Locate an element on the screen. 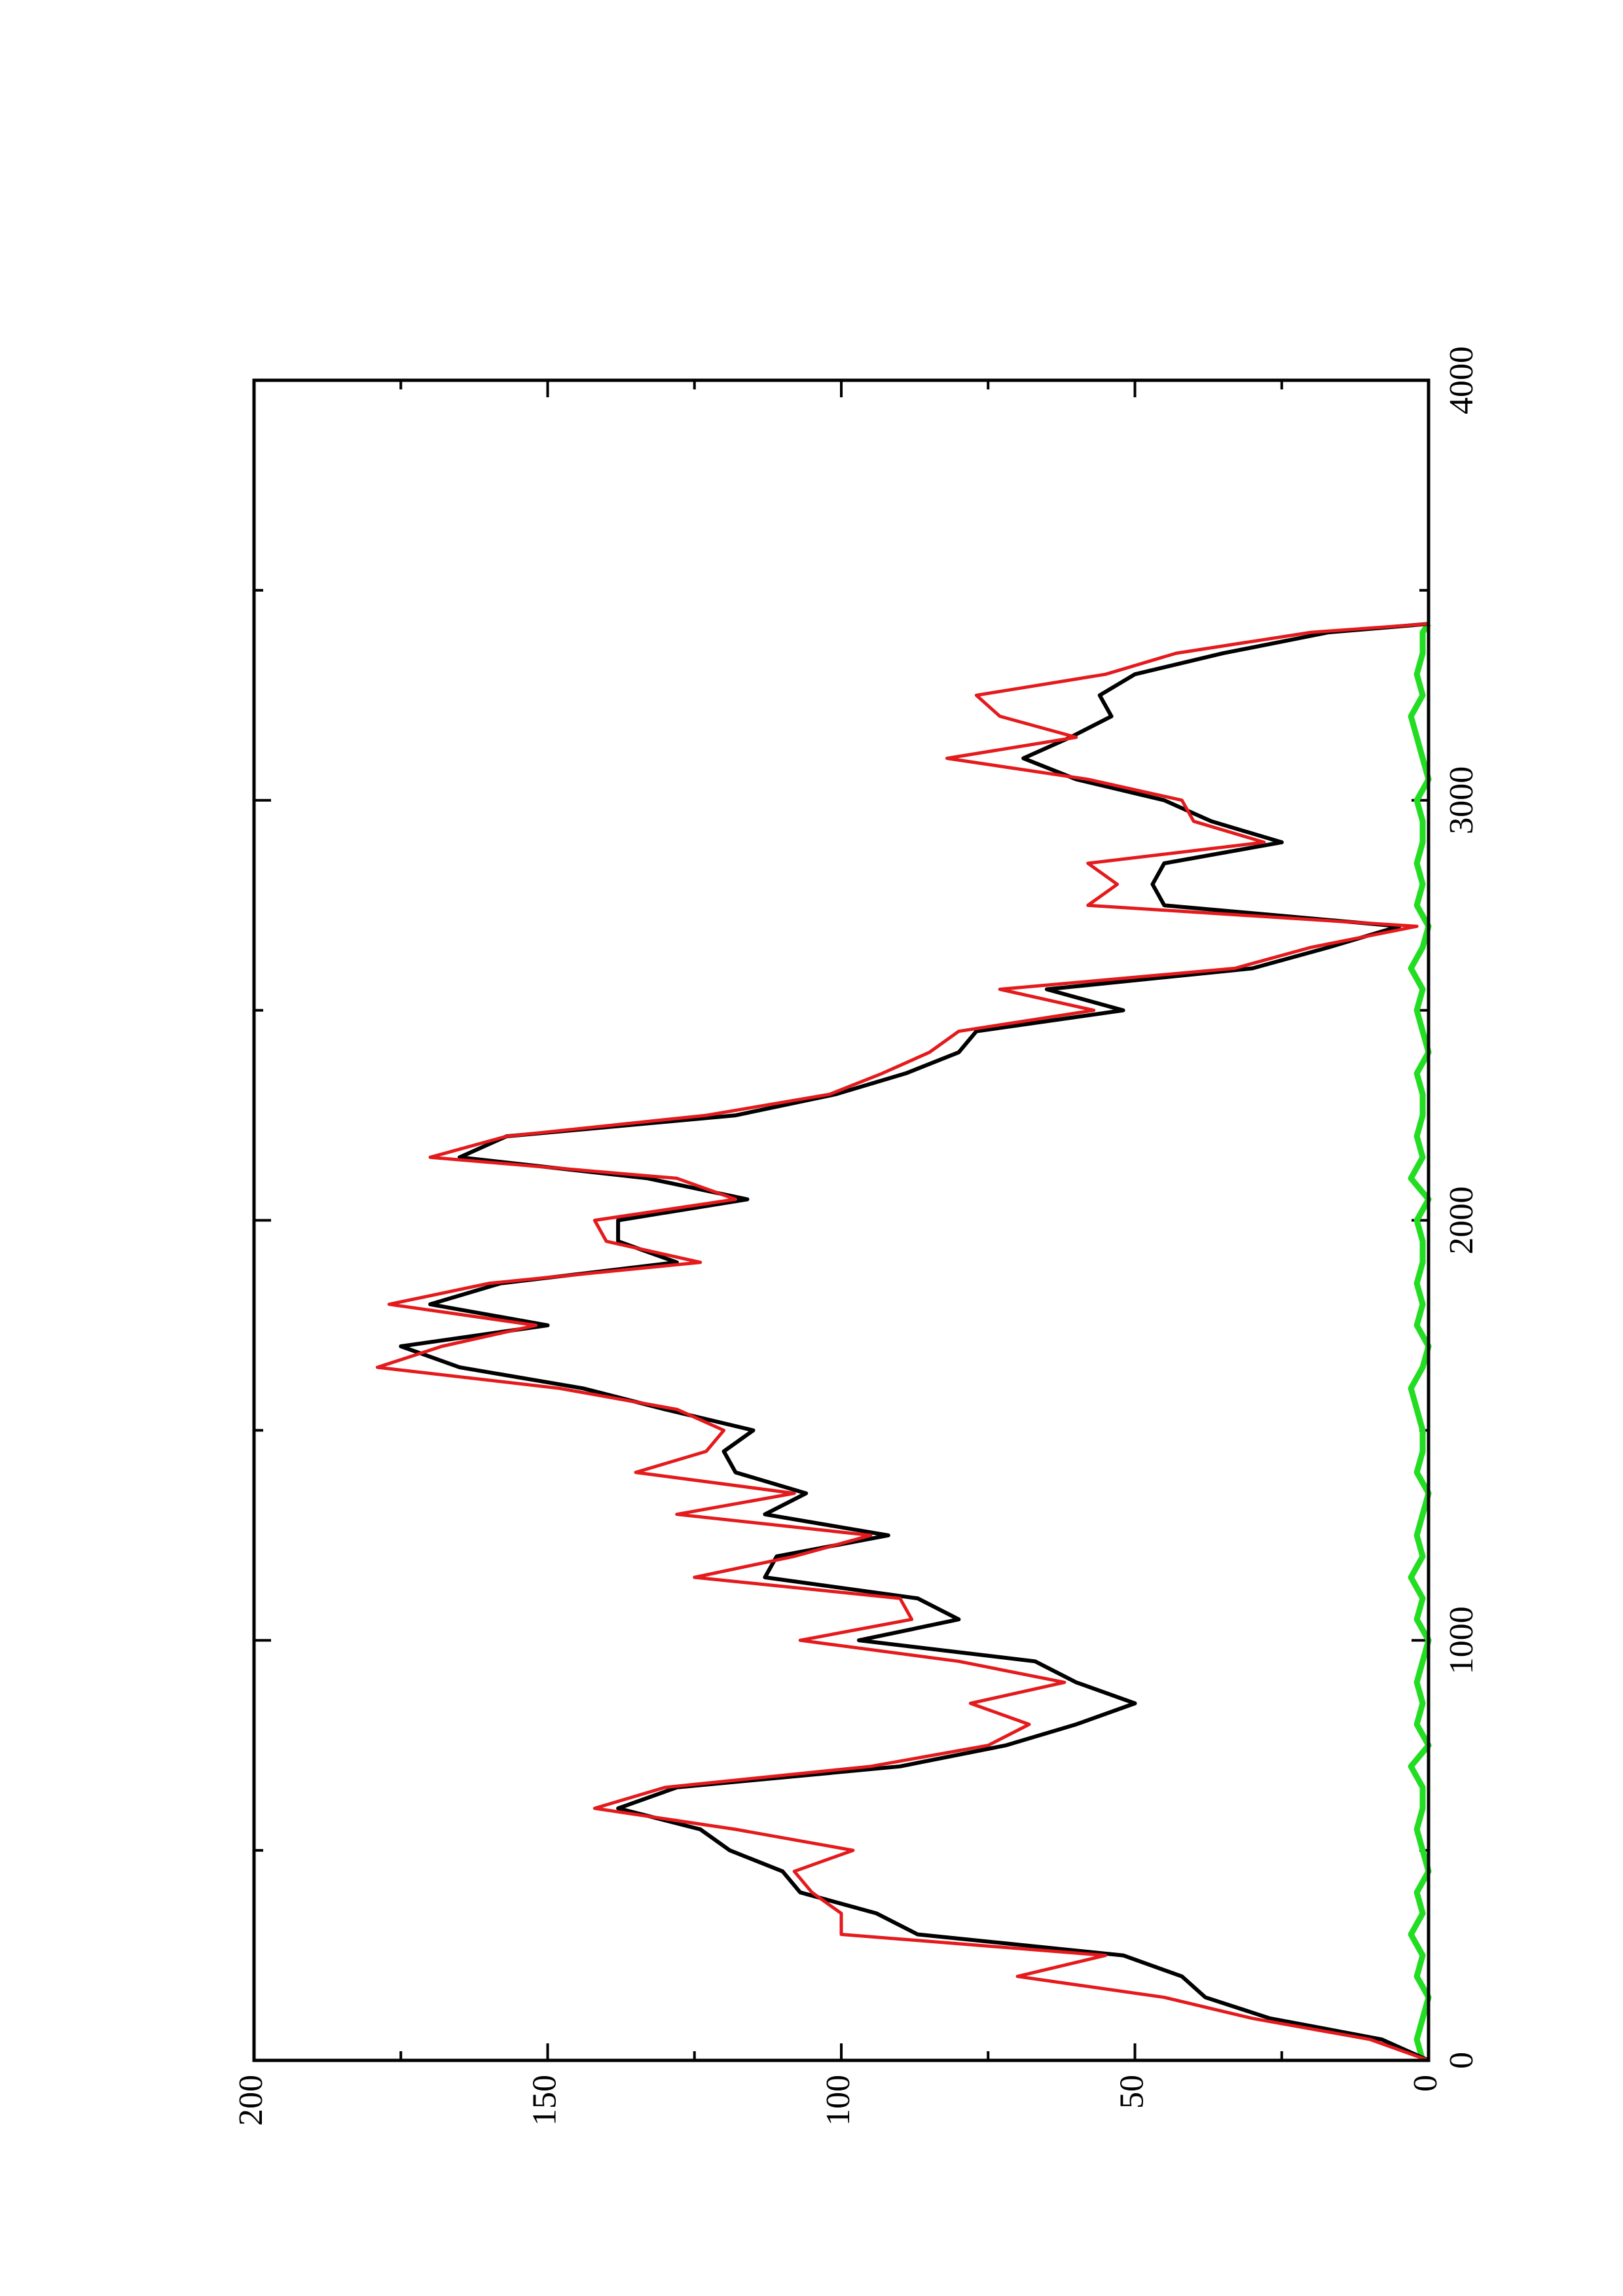 The width and height of the screenshot is (1623, 2296). y-tick-label: 0 is located at coordinates (1425, 2083).